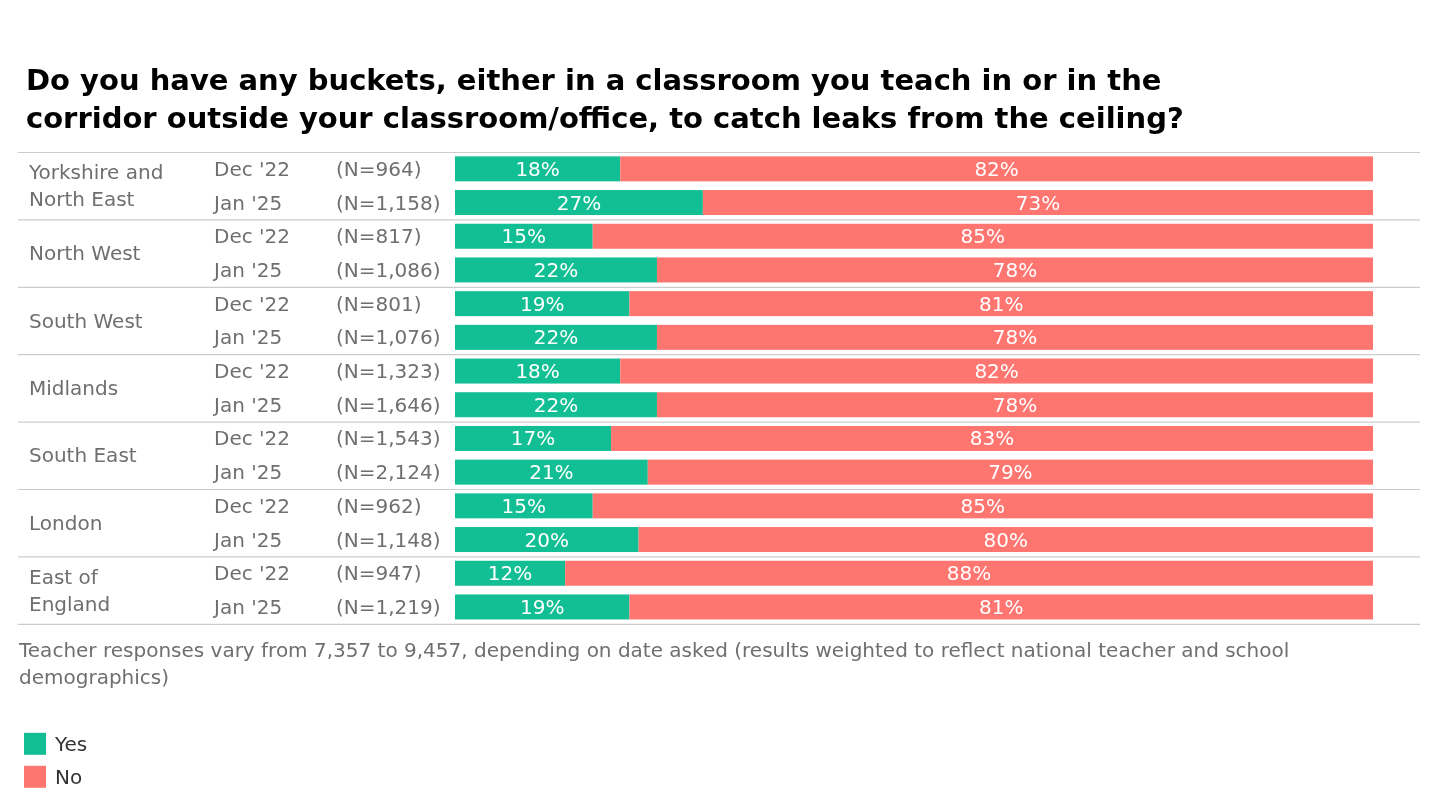 This screenshot has width=1440, height=800. I want to click on legend-label: Yes, so click(71, 743).